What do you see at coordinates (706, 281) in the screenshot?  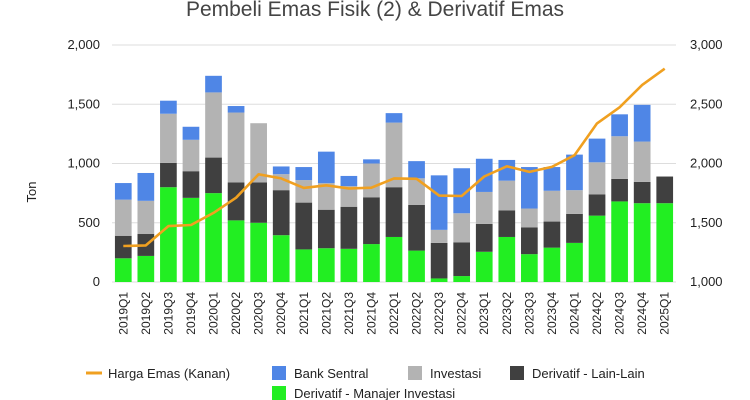 I see `right-tick-label: 1,000` at bounding box center [706, 281].